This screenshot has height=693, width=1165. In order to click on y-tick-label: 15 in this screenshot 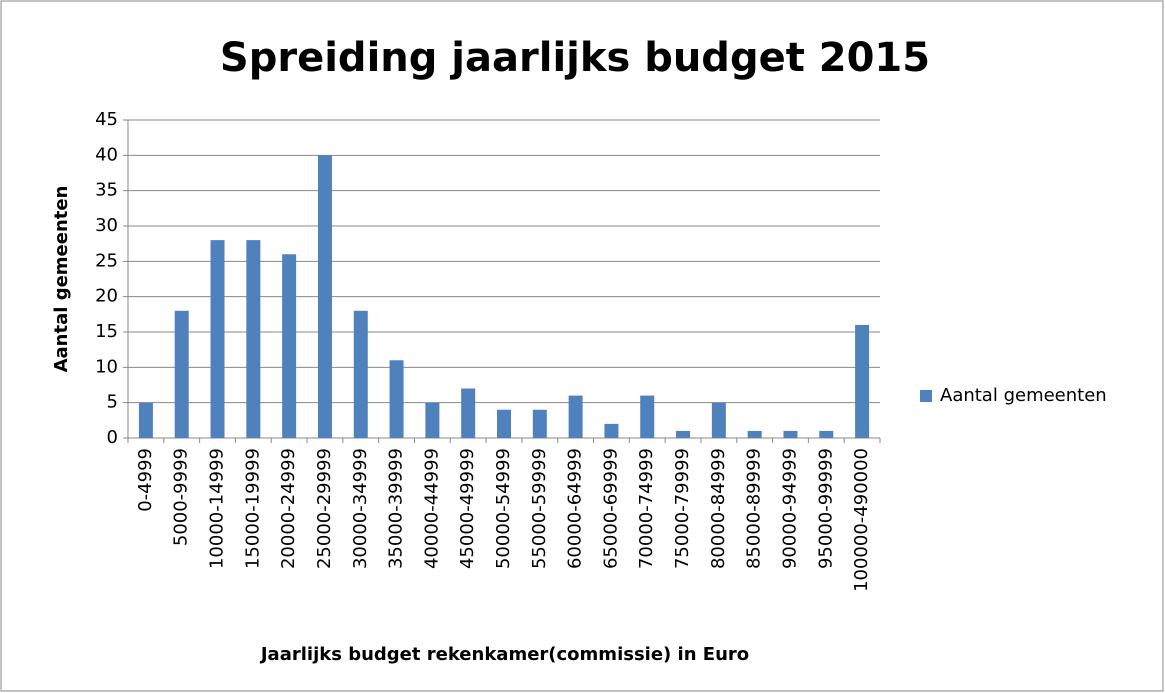, I will do `click(106, 331)`.